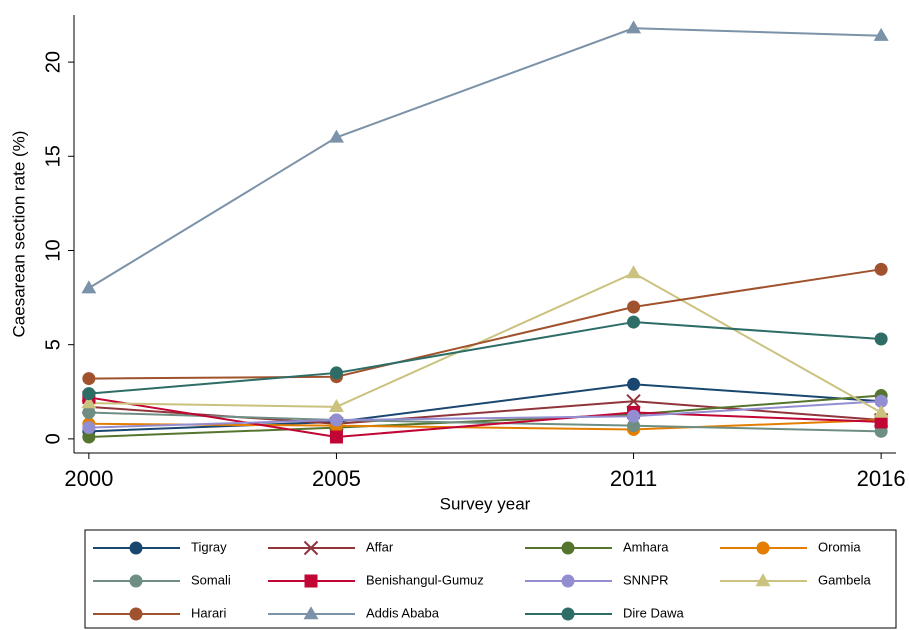  I want to click on legend-label: Tigray, so click(209, 546).